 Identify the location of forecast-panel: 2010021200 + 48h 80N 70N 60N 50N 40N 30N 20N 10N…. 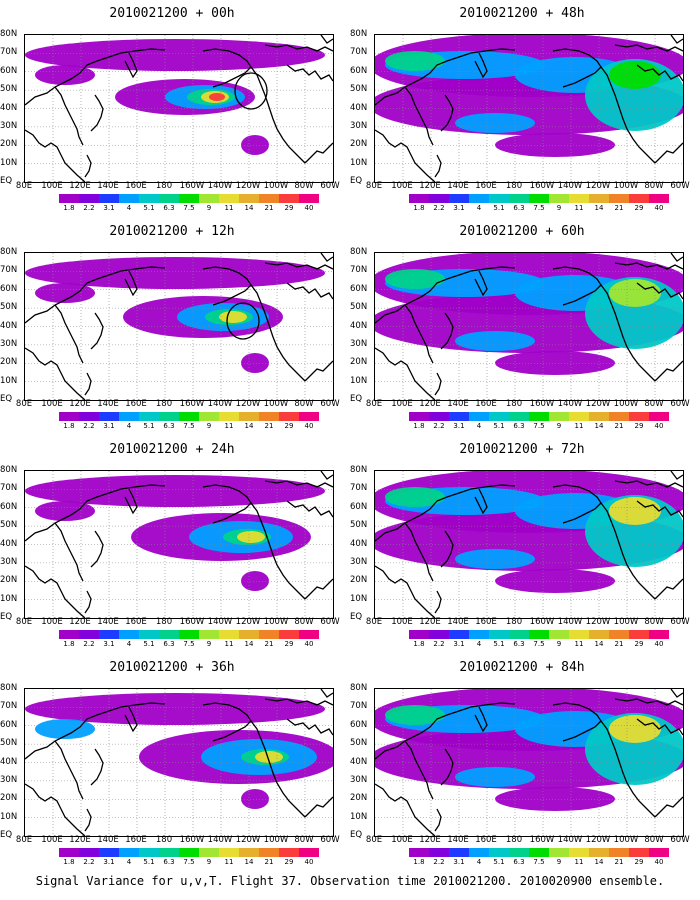
(521, 109).